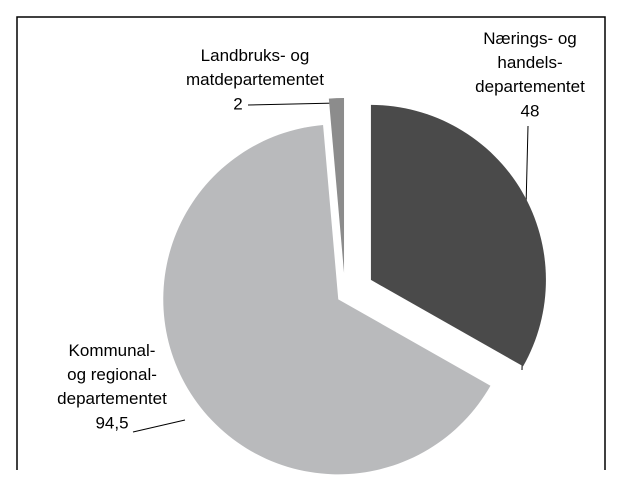 Image resolution: width=622 pixels, height=490 pixels. I want to click on value-label: 2, so click(237, 103).